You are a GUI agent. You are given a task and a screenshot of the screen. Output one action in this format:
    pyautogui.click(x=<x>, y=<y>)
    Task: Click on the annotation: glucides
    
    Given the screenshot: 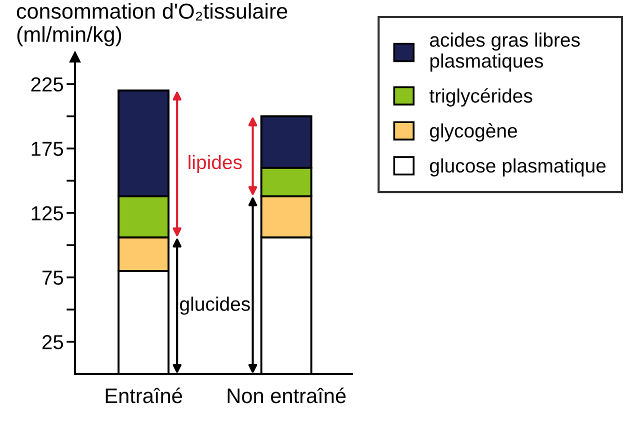 What is the action you would take?
    pyautogui.click(x=215, y=305)
    